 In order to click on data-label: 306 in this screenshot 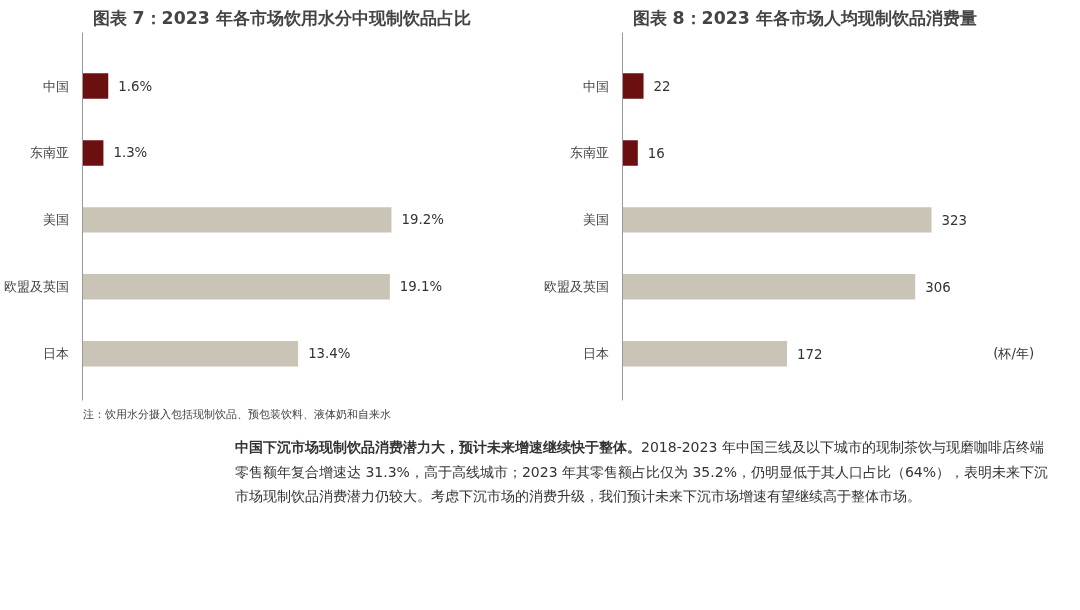, I will do `click(938, 287)`.